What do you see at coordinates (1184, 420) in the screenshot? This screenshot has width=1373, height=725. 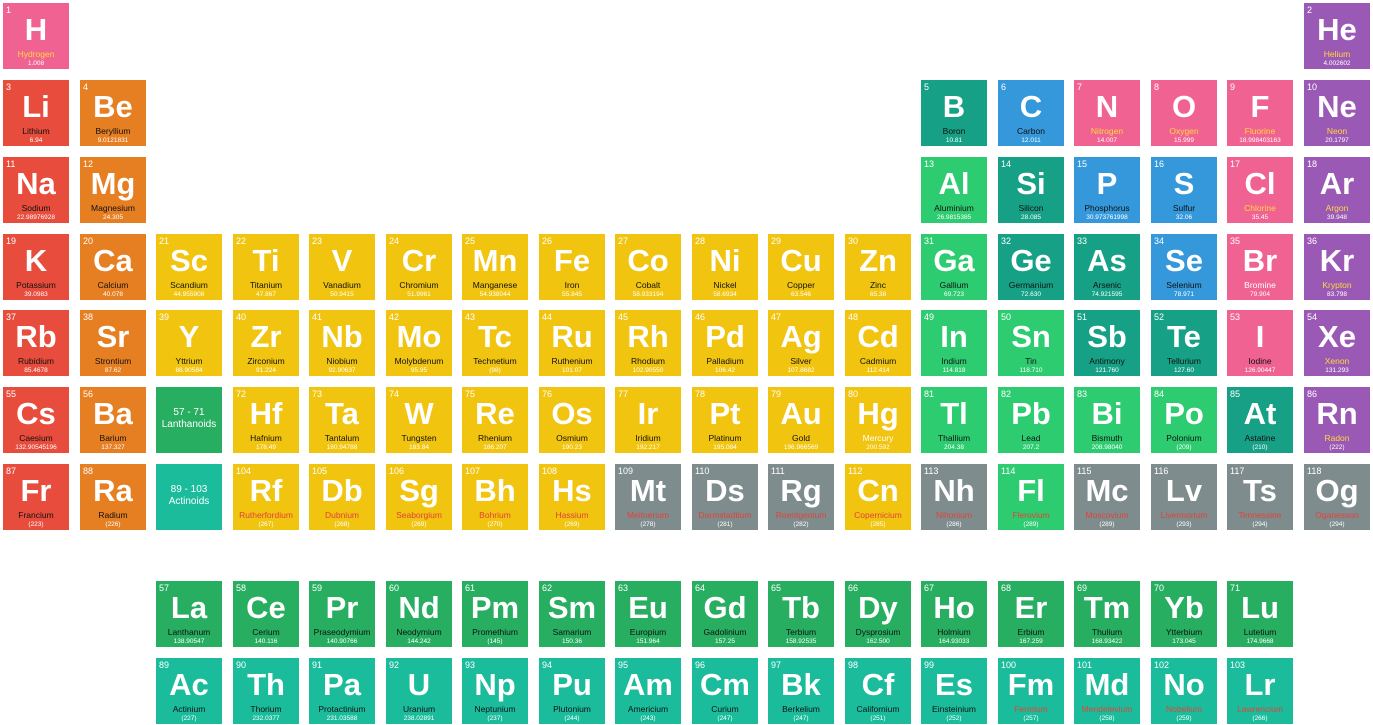 I see `element-polonium: 84 Po Polonium (209)` at bounding box center [1184, 420].